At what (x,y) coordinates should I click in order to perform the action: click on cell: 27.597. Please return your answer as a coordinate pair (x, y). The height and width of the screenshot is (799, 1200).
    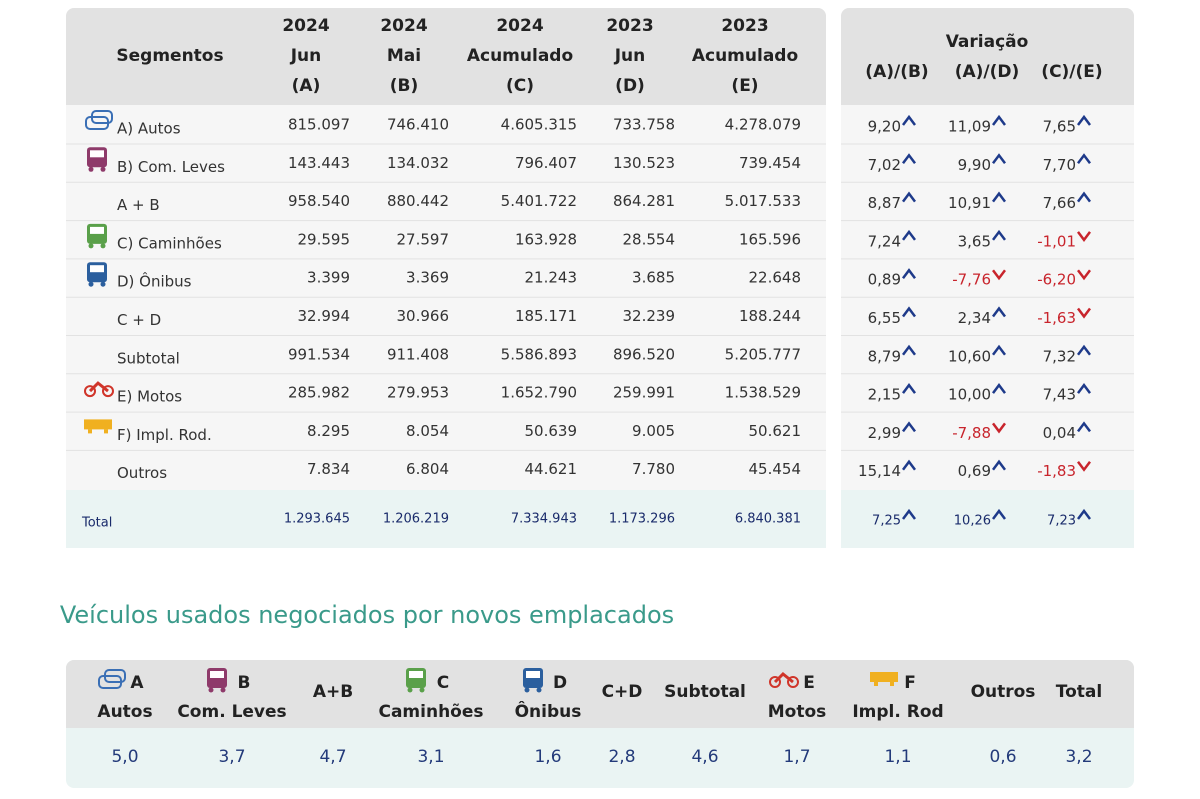
    Looking at the image, I should click on (423, 239).